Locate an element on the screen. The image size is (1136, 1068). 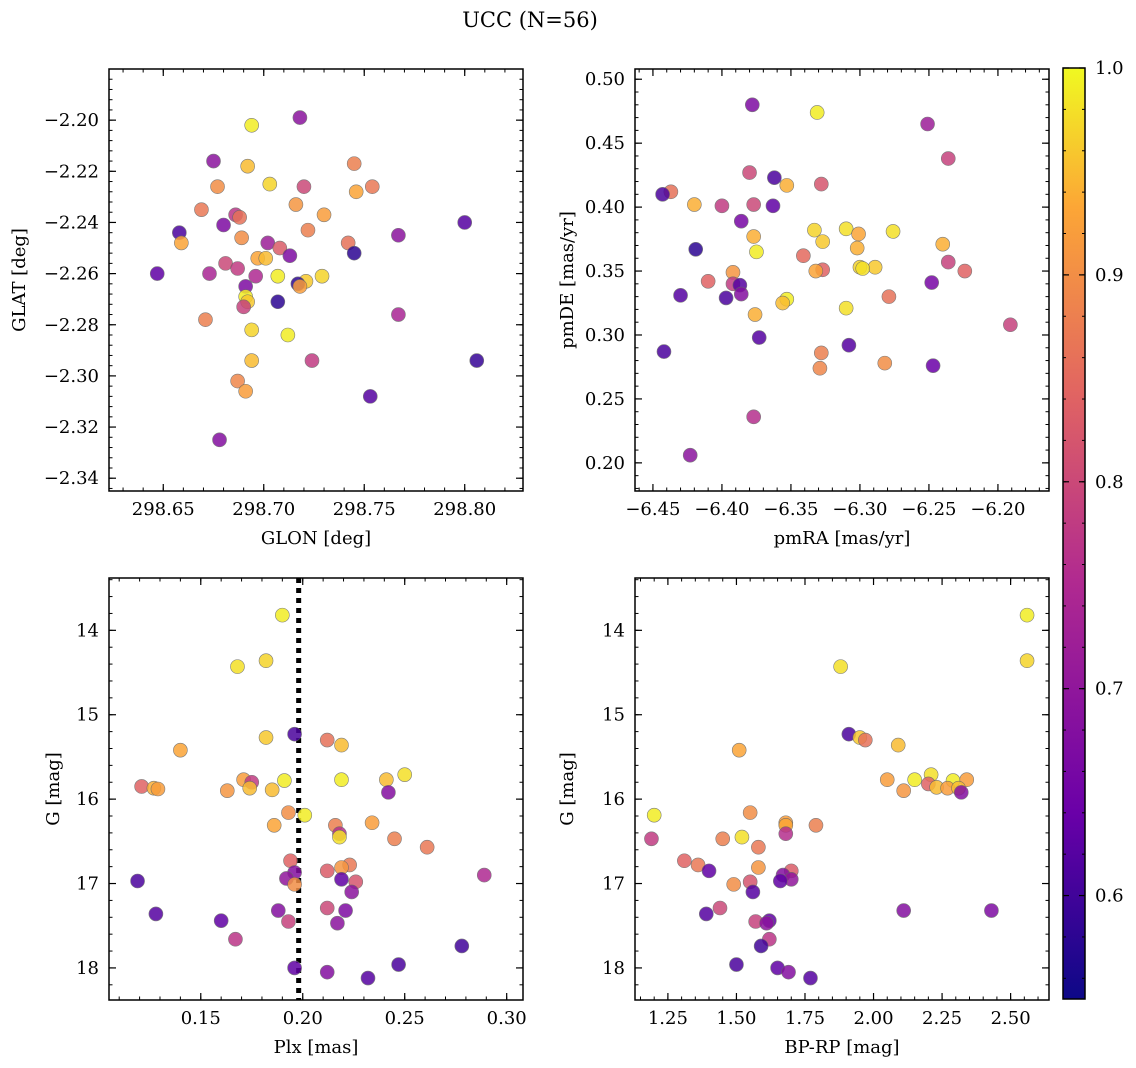
y-tick-label: 15 is located at coordinates (87, 715).